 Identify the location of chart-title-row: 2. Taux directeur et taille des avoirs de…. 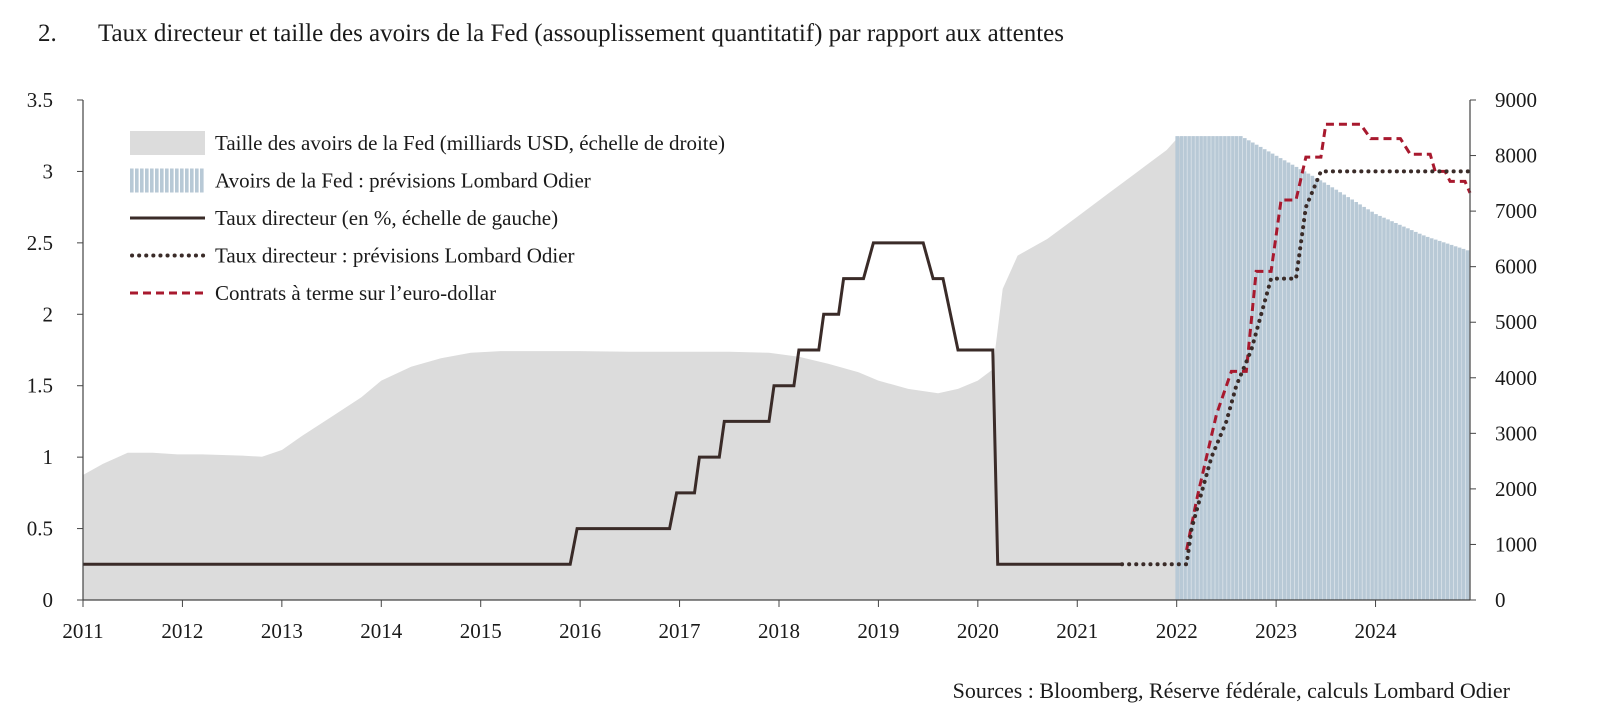
(551, 34).